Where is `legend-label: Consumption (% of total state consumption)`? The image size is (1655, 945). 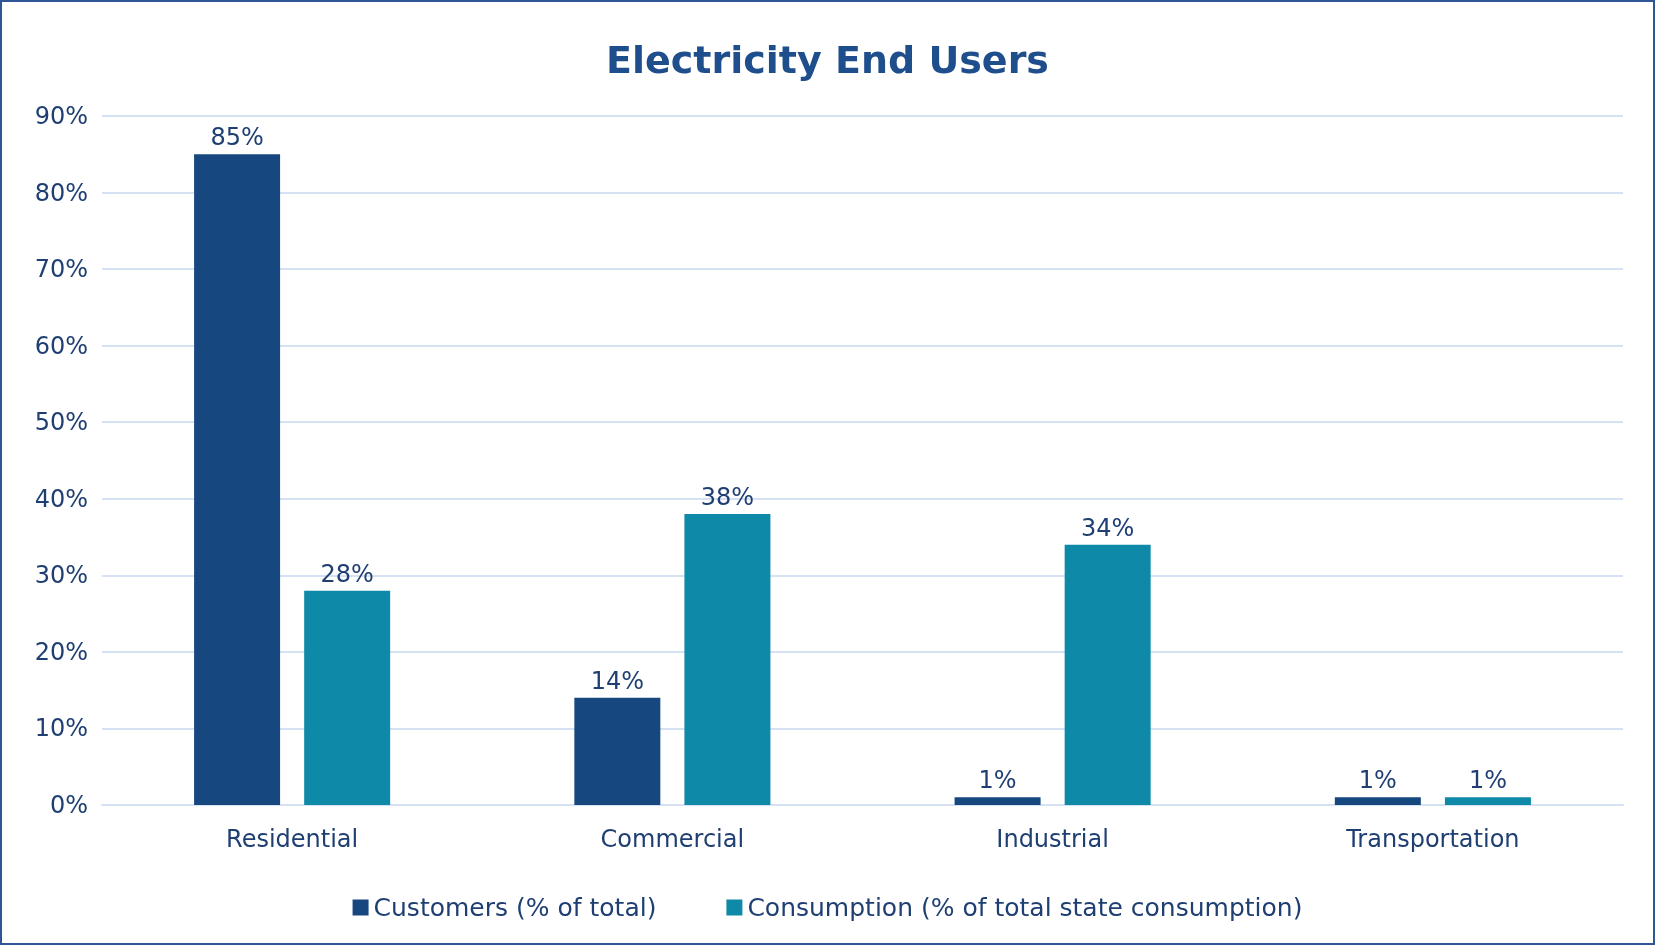 legend-label: Consumption (% of total state consumption) is located at coordinates (1025, 907).